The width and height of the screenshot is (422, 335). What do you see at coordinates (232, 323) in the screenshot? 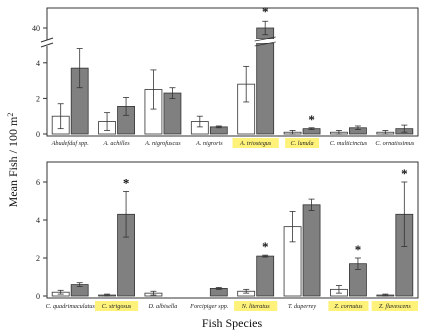
I see `x-axis-title: Fish Species` at bounding box center [232, 323].